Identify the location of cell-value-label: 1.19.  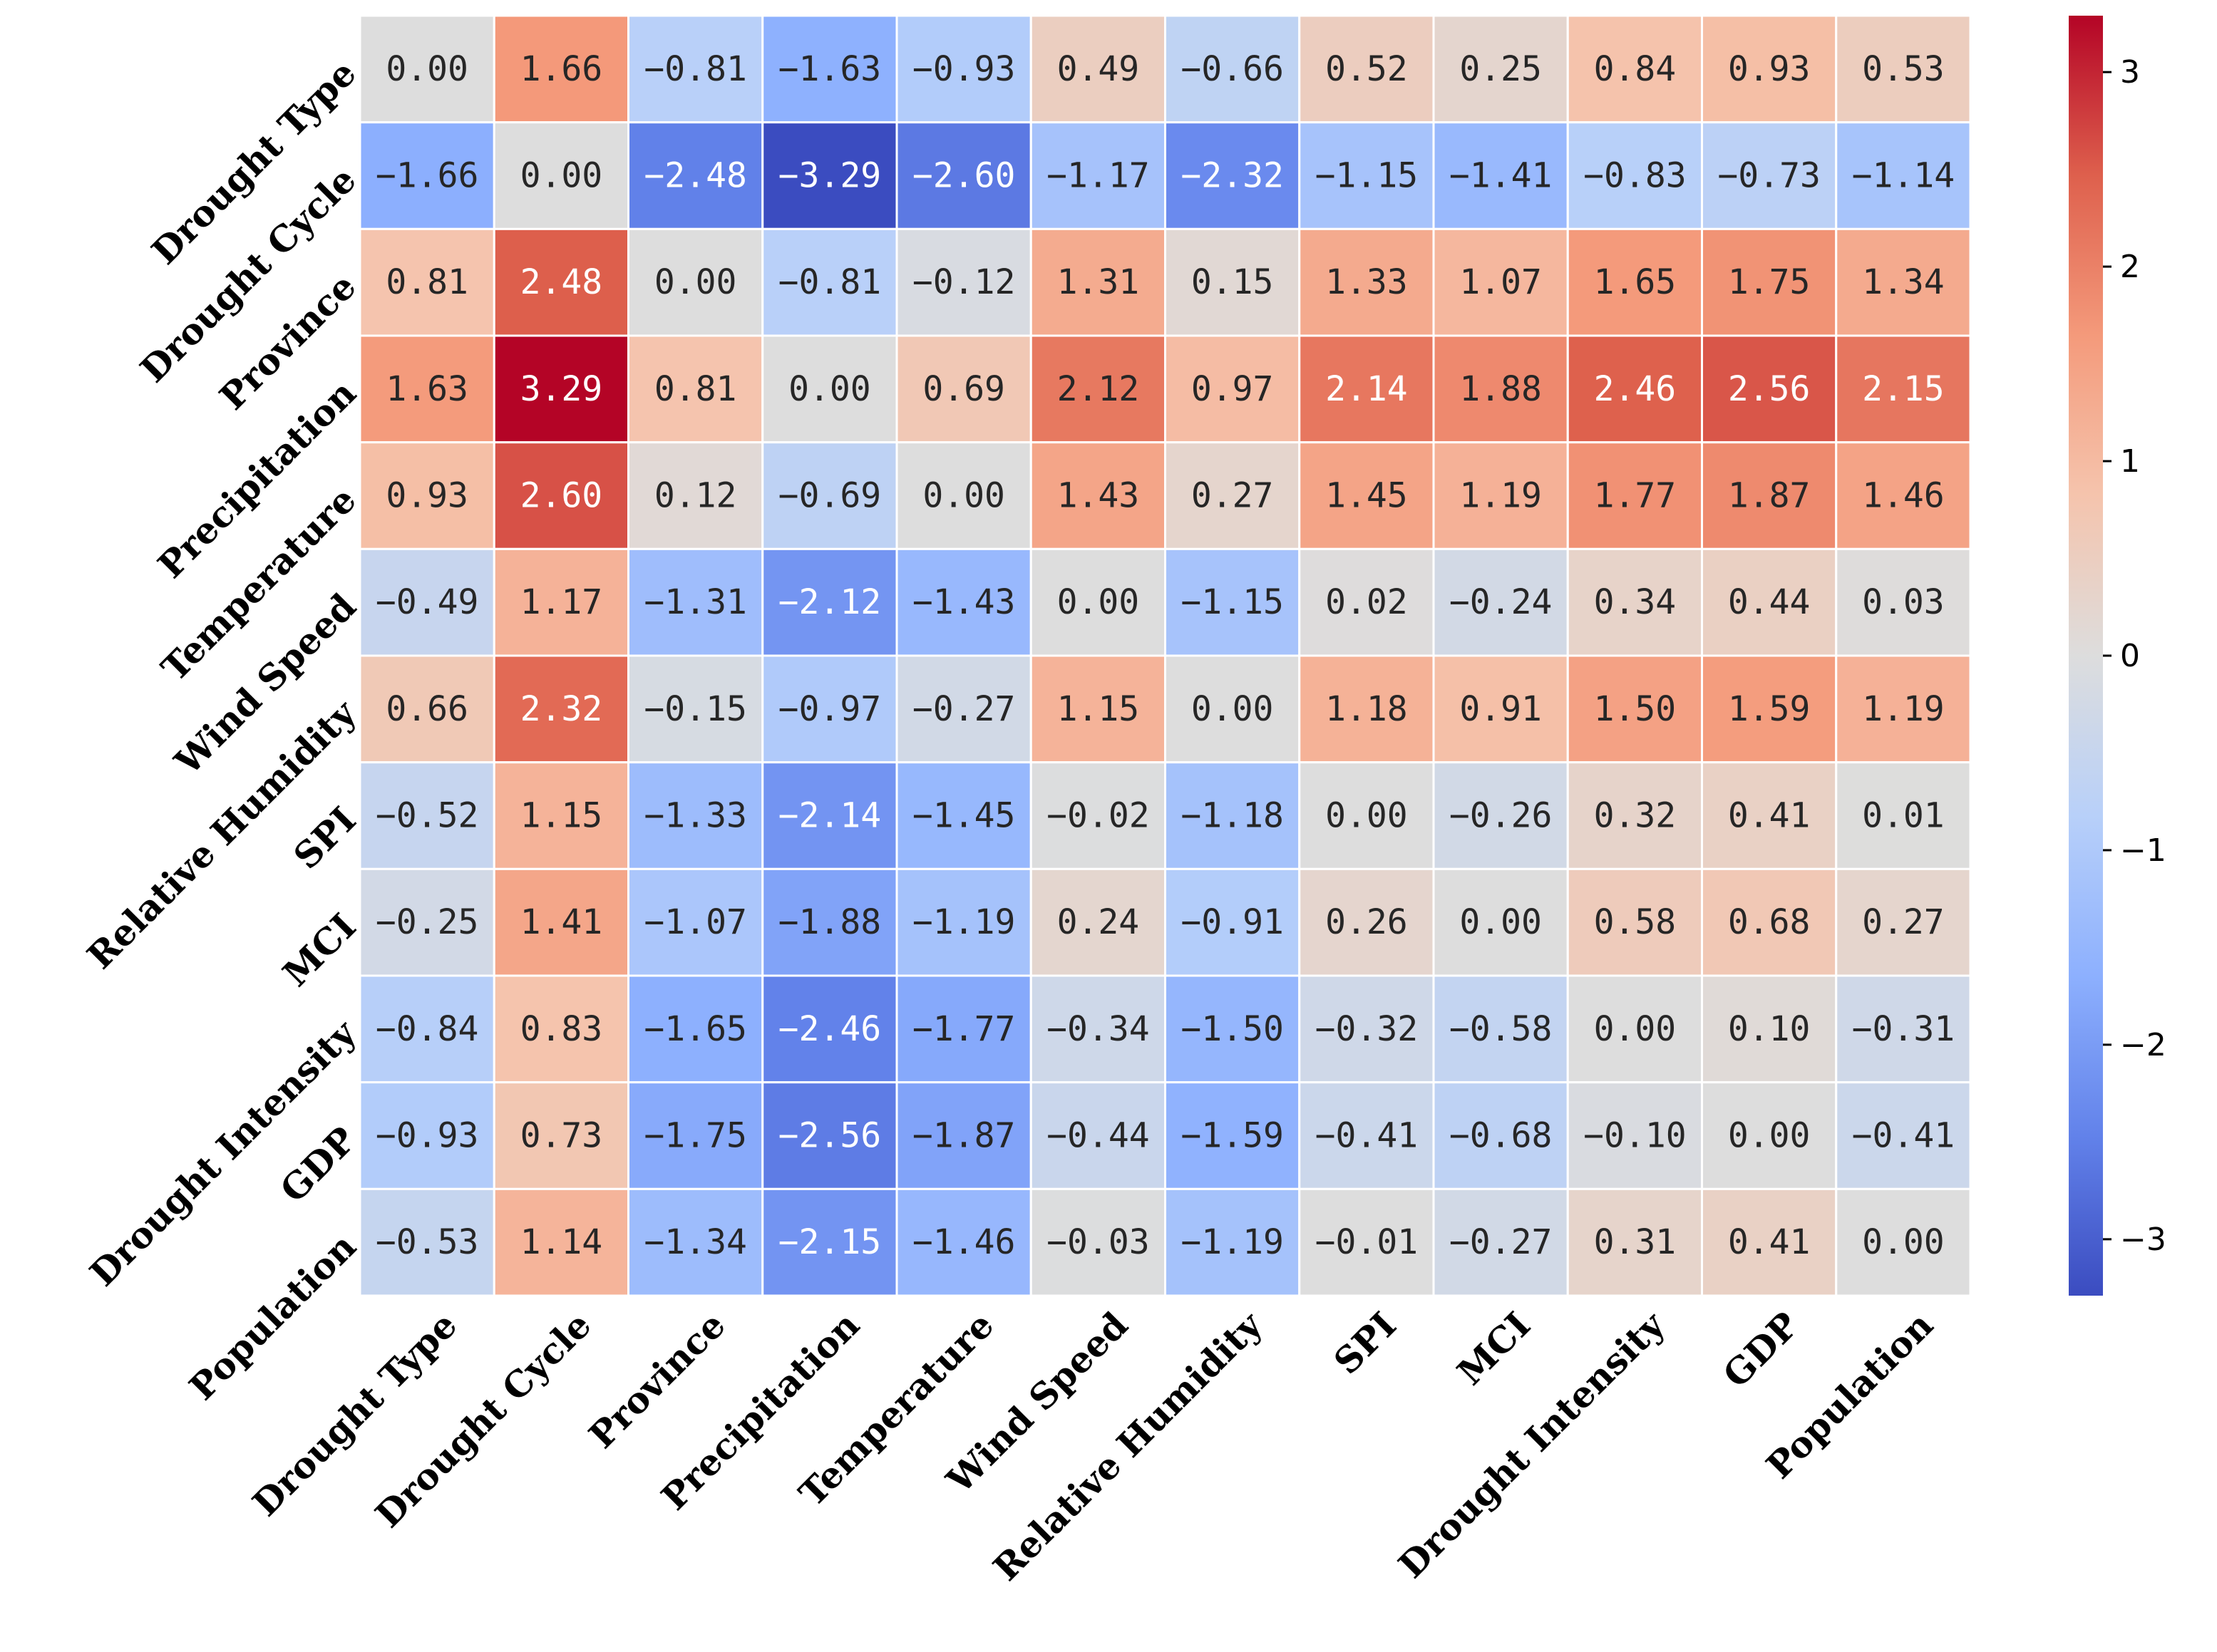
(1903, 709).